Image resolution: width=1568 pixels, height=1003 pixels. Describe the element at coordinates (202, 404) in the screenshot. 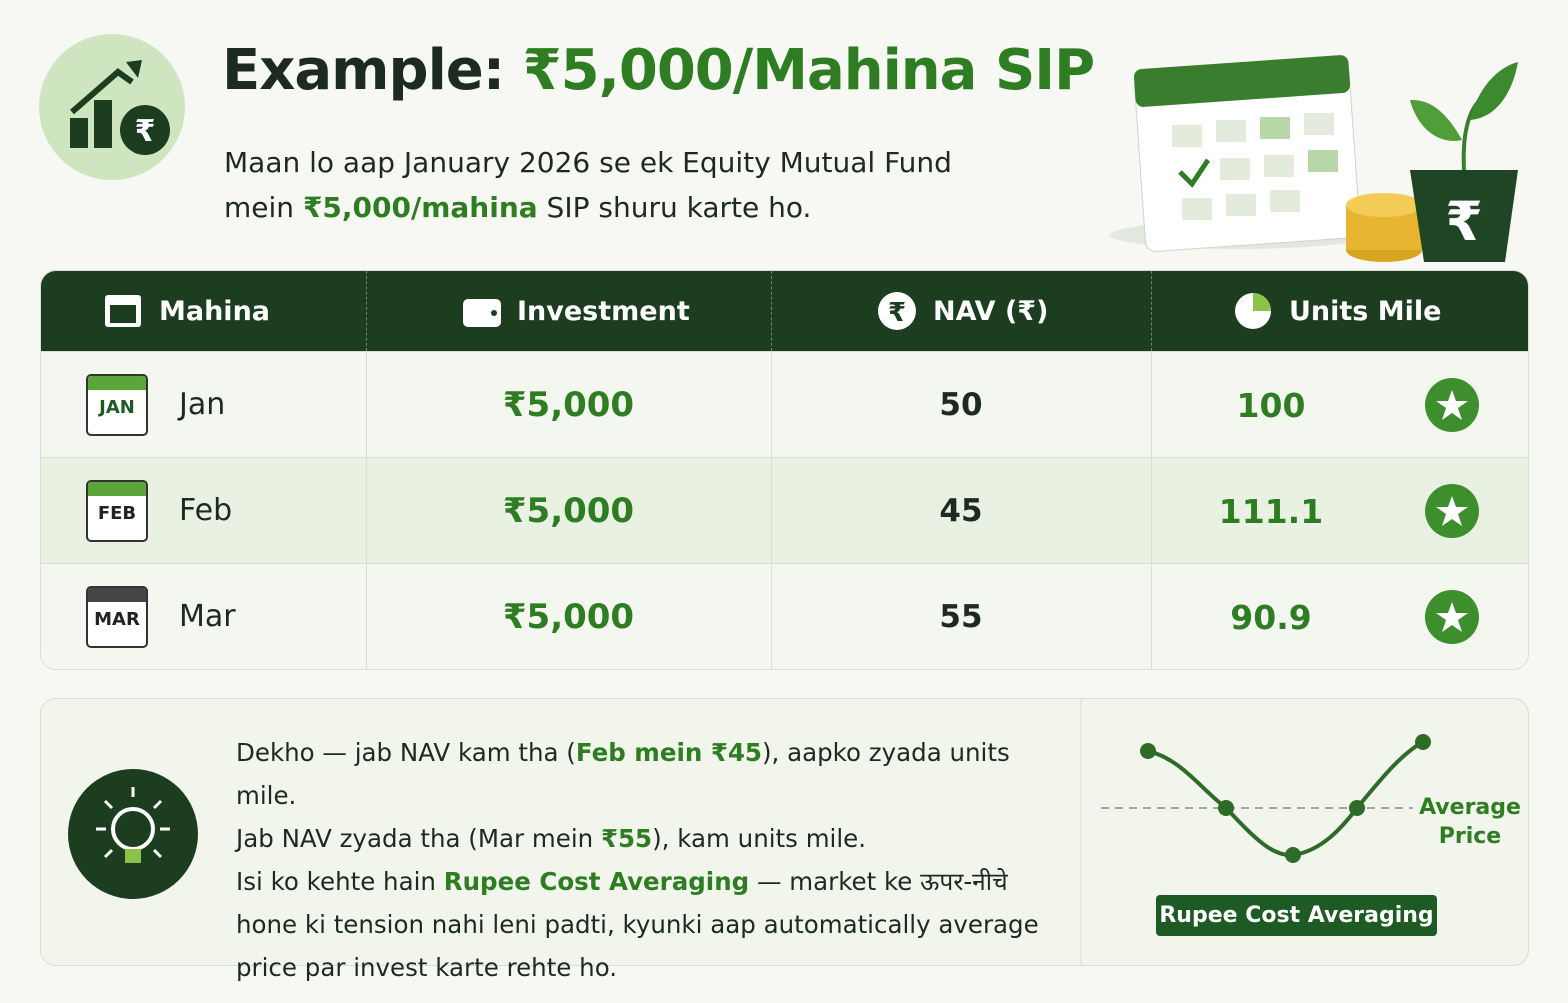

I see `month: Jan` at that location.